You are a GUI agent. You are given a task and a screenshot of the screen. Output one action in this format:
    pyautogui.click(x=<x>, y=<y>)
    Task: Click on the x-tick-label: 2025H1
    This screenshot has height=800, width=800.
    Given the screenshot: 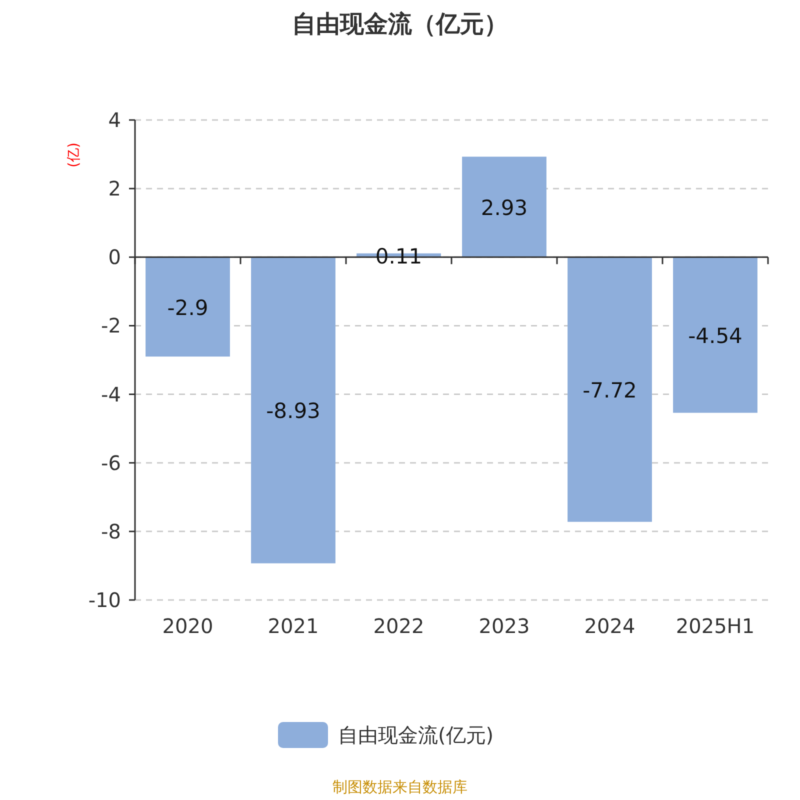 What is the action you would take?
    pyautogui.click(x=715, y=626)
    